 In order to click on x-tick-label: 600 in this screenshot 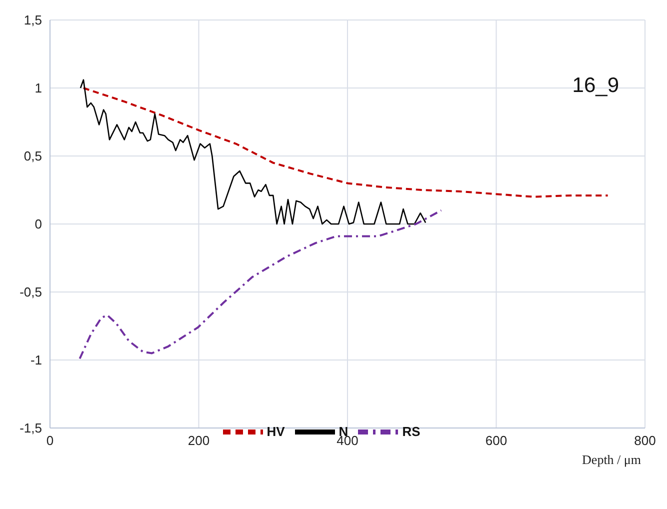, I will do `click(496, 440)`.